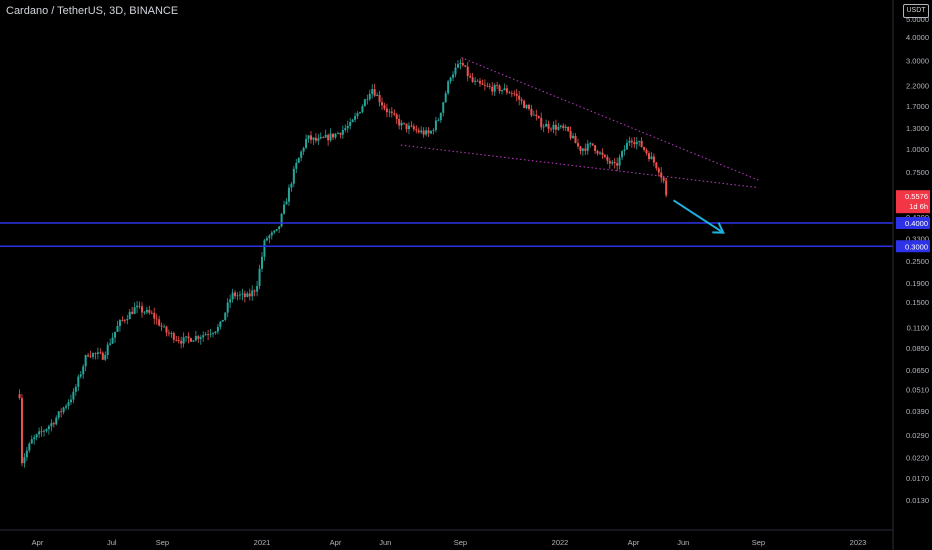 The height and width of the screenshot is (550, 932). Describe the element at coordinates (917, 283) in the screenshot. I see `price-tick-label: 0.1900` at that location.